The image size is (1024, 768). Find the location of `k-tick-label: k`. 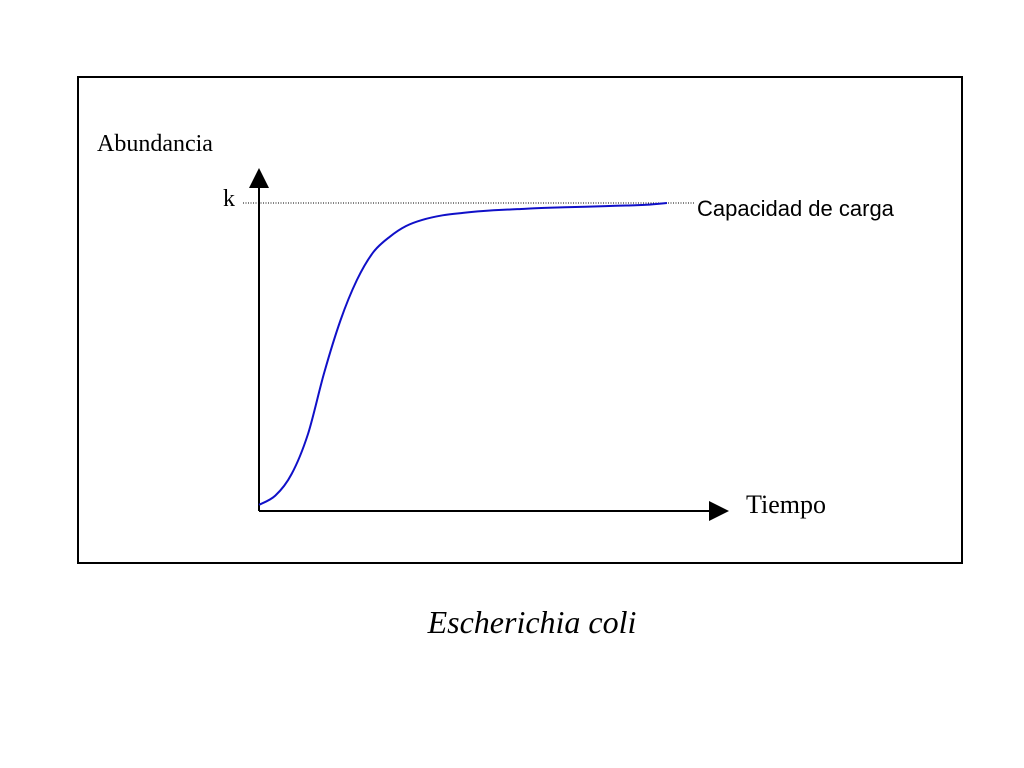

k-tick-label: k is located at coordinates (229, 199).